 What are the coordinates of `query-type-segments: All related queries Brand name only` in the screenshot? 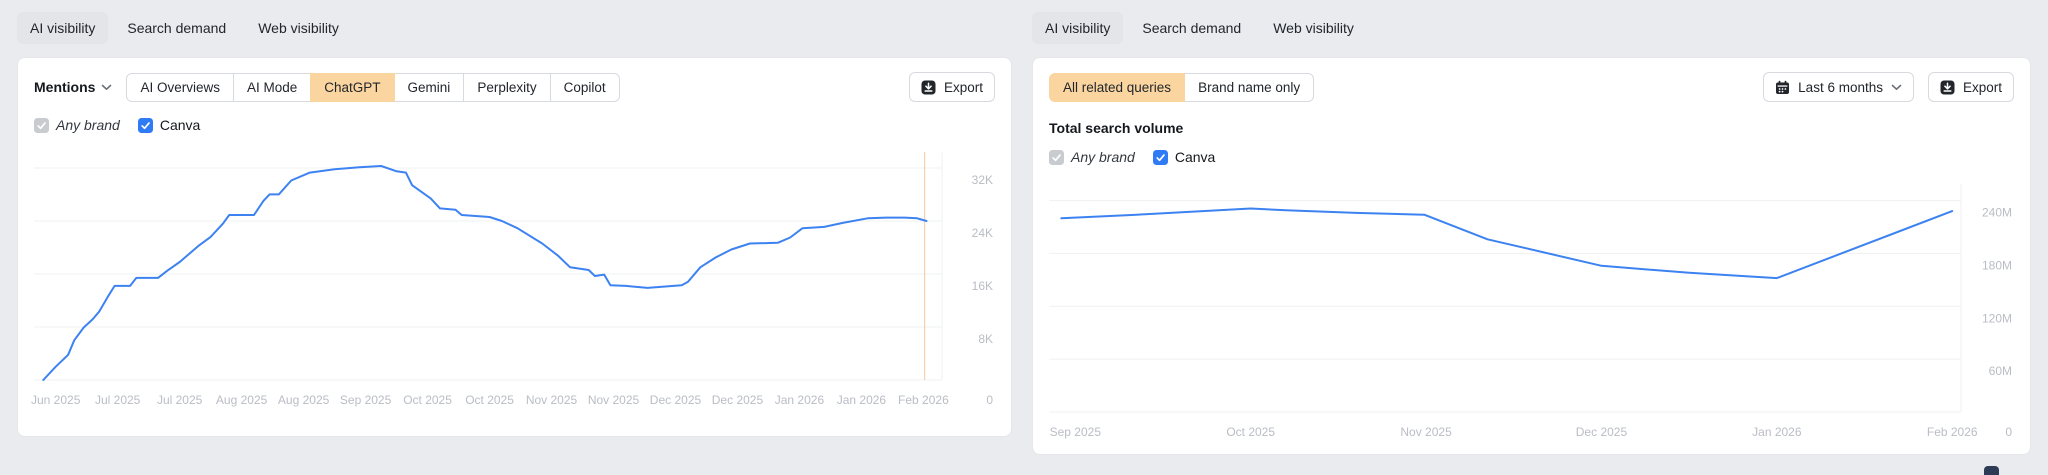 It's located at (1182, 87).